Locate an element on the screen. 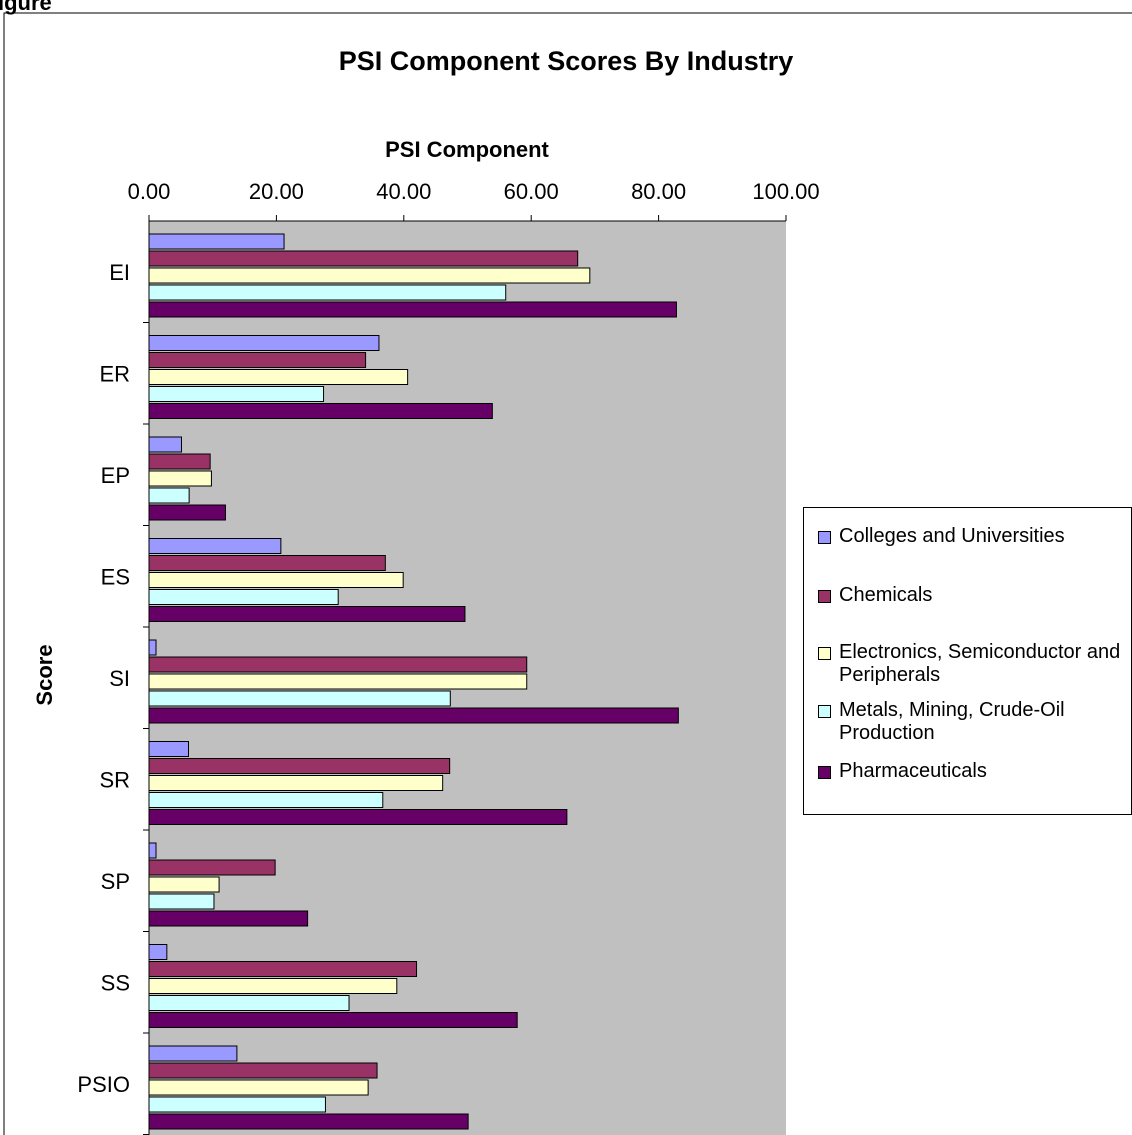 The height and width of the screenshot is (1135, 1132). category-label-ei: EI is located at coordinates (119, 272).